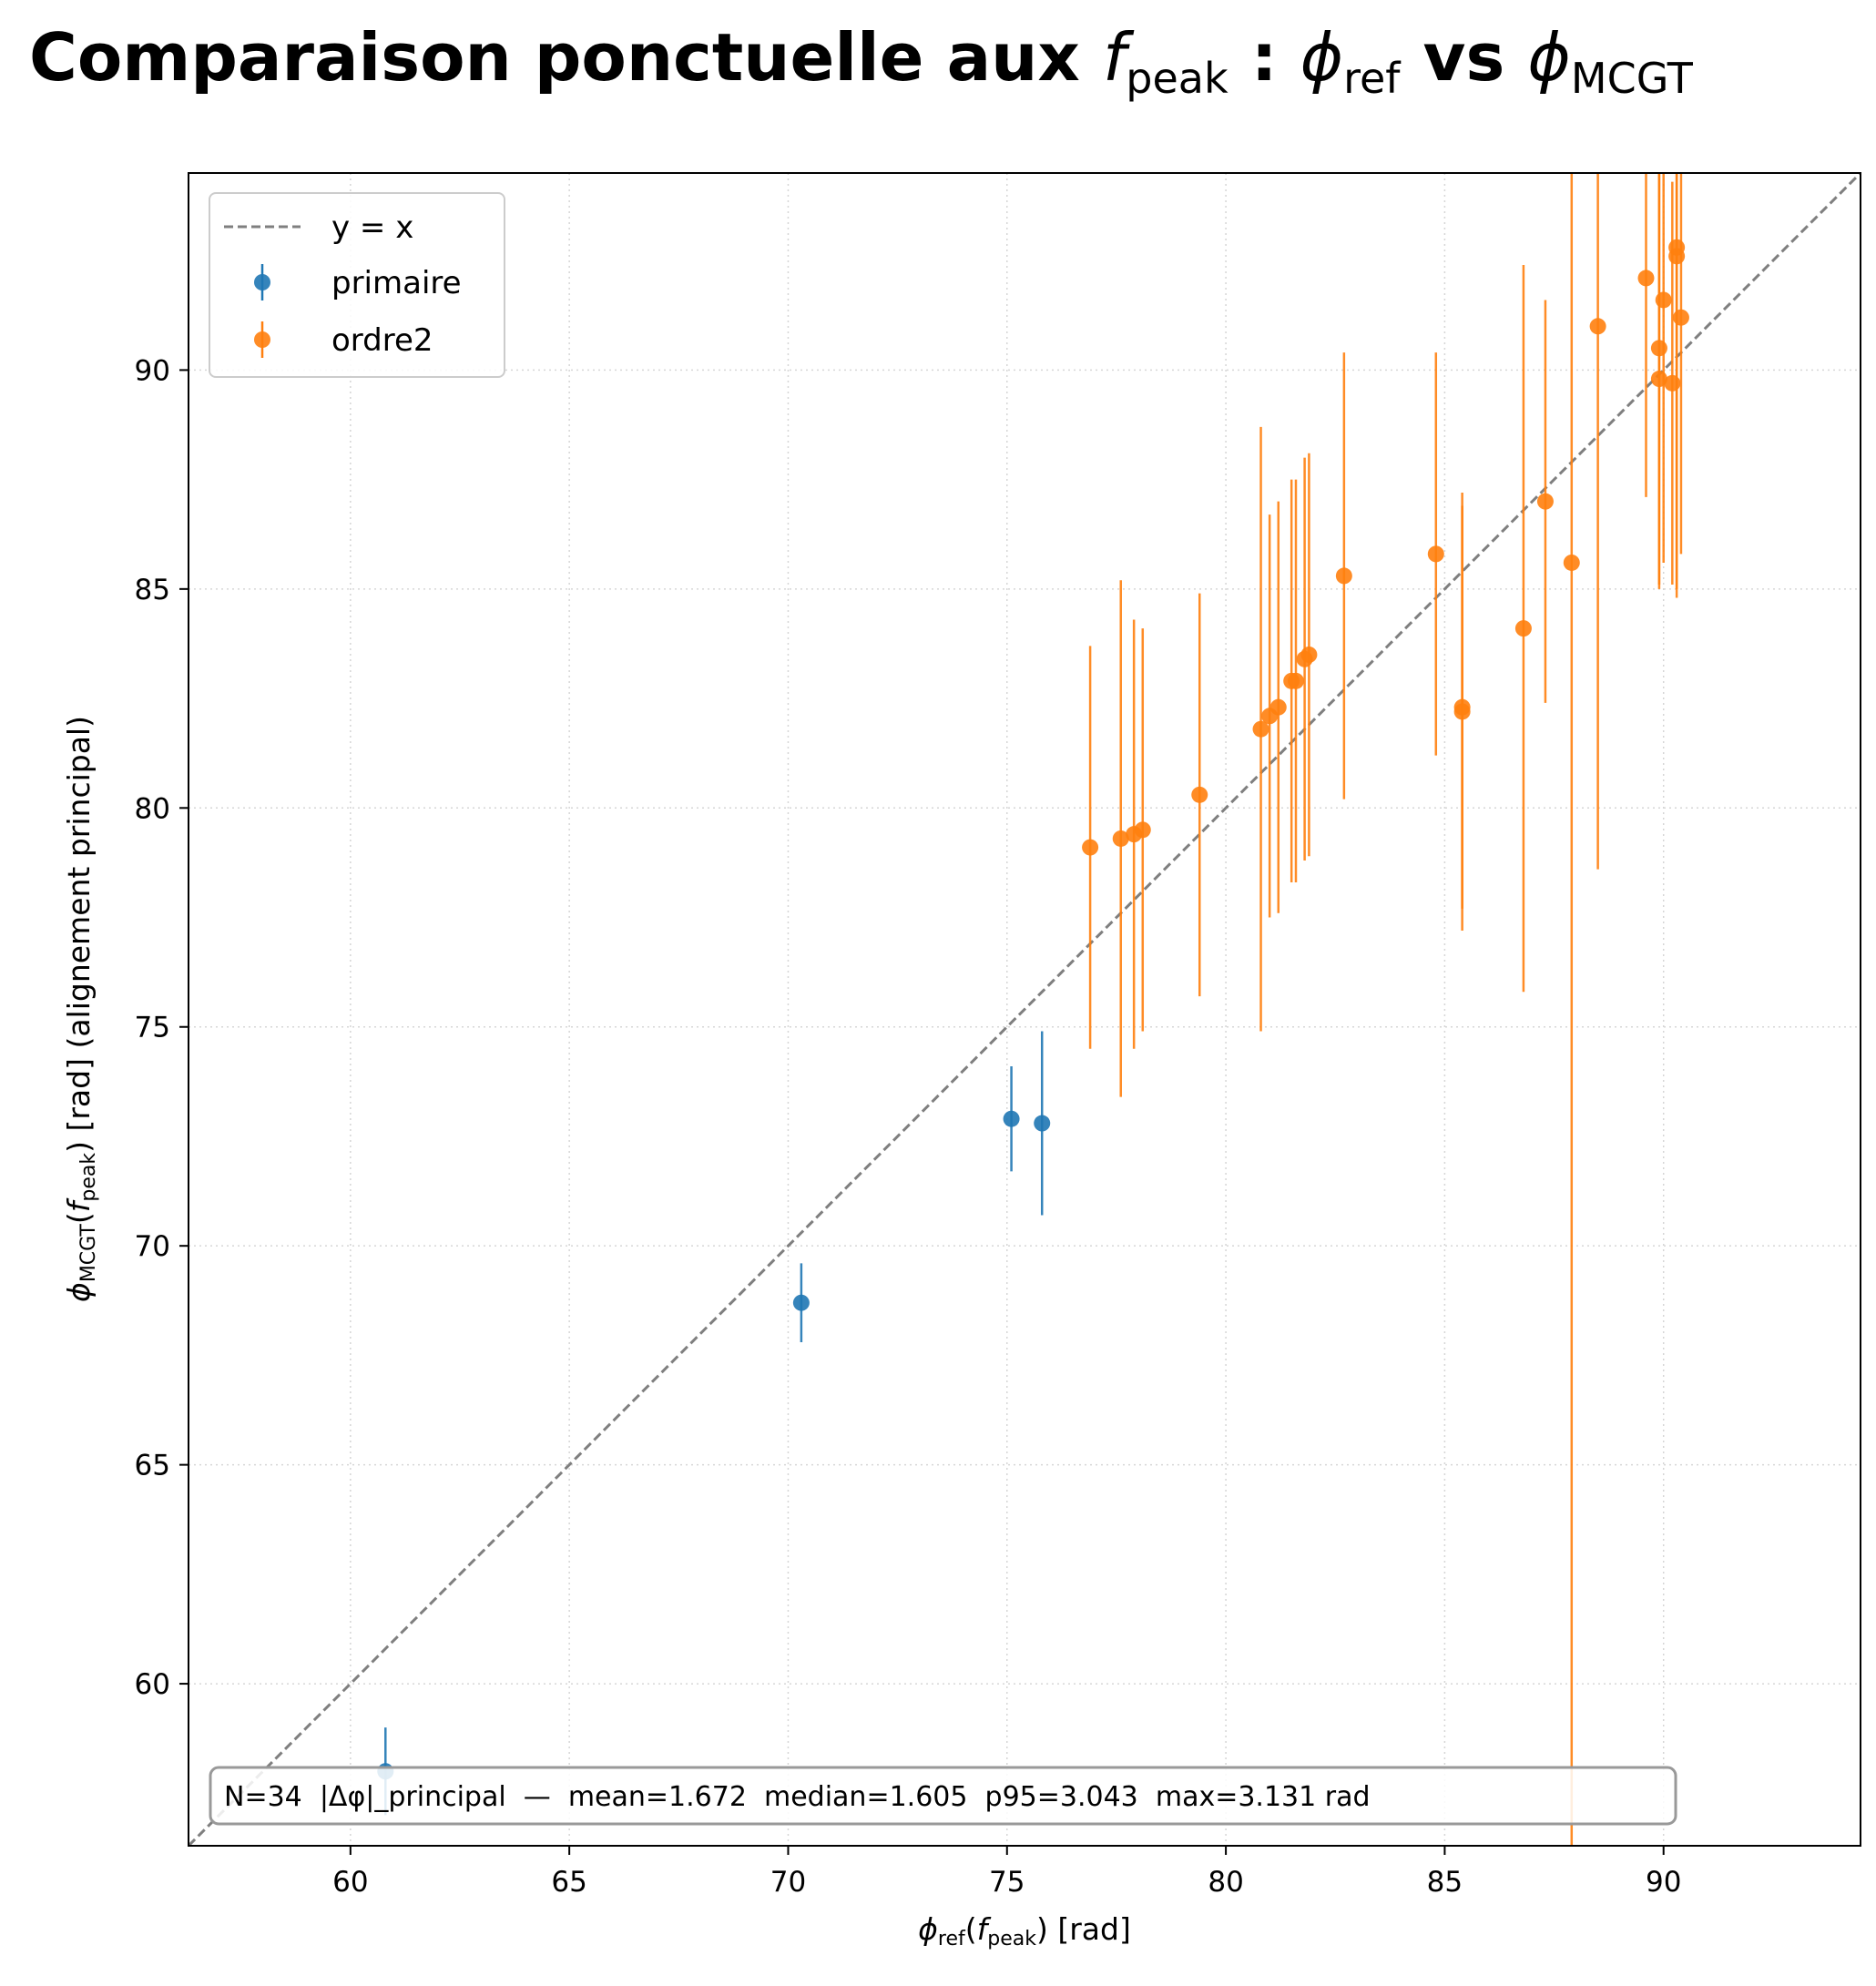  I want to click on x-tick-label: 60, so click(350, 1882).